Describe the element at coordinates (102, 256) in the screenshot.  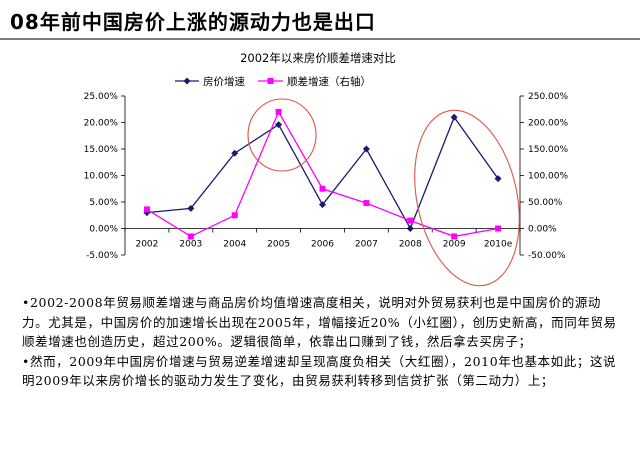
I see `left-axis-tick-label: -5.00%` at that location.